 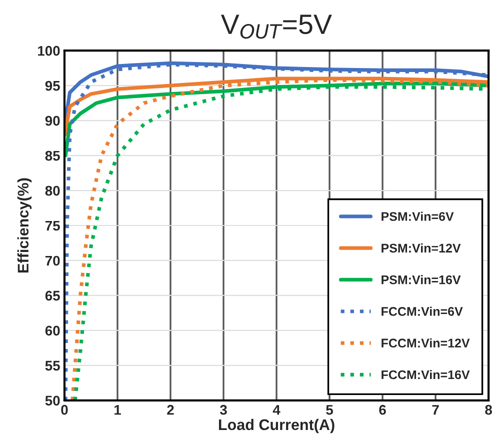 I want to click on legend-label: PSM:Vin=12V, so click(x=421, y=248).